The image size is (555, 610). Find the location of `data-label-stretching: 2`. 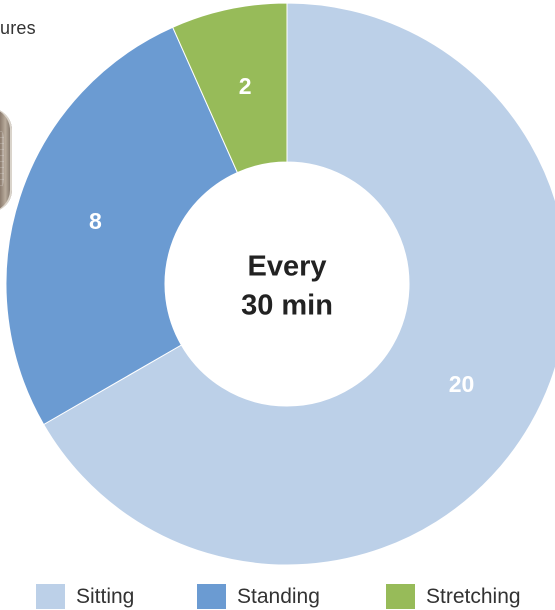

data-label-stretching: 2 is located at coordinates (245, 86).